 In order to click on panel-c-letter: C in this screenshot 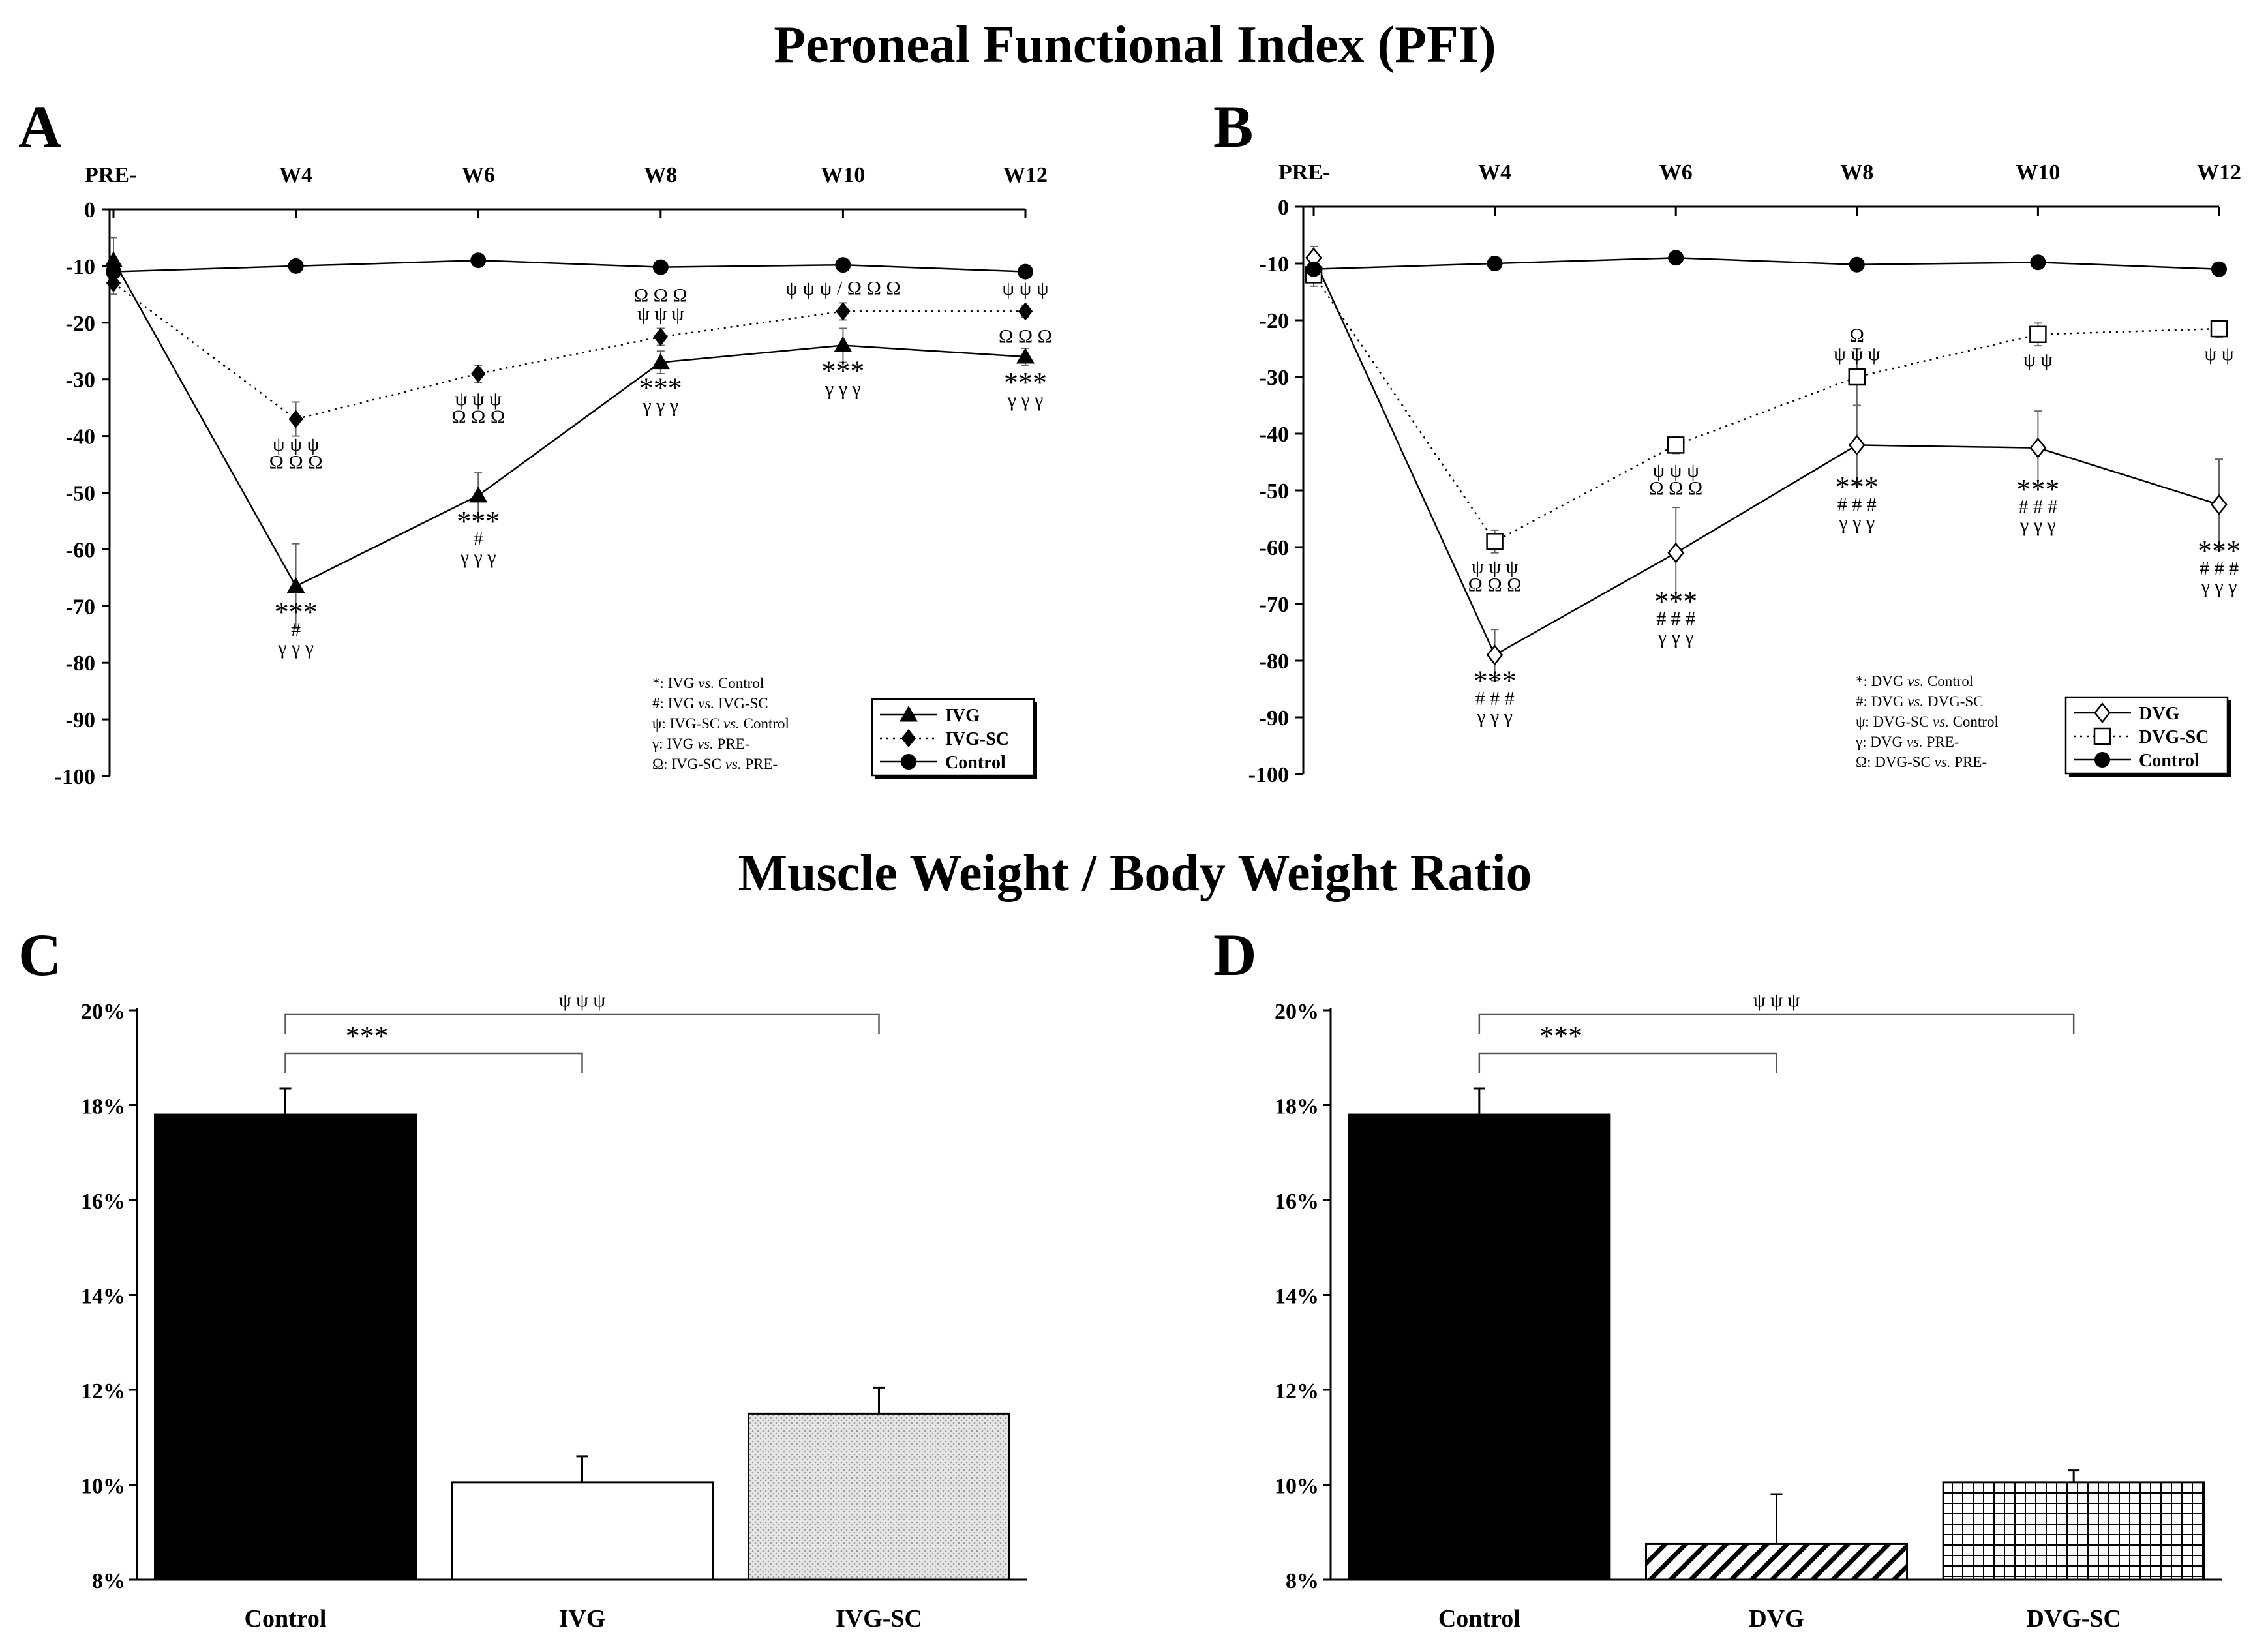, I will do `click(39, 955)`.